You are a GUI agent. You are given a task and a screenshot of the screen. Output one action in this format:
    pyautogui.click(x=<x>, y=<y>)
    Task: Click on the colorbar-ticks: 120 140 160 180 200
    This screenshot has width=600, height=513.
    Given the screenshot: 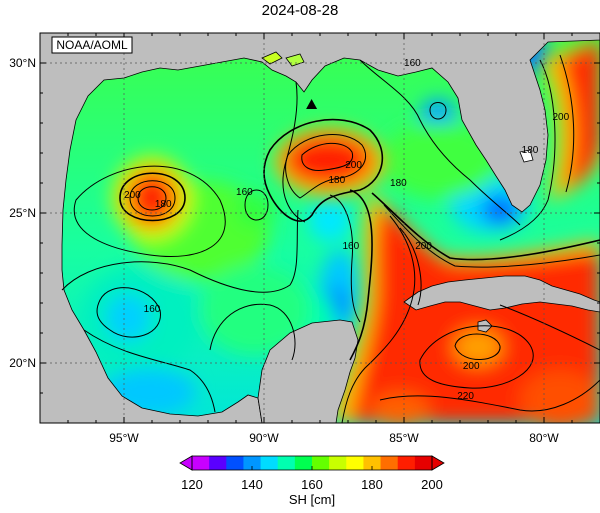 What is the action you would take?
    pyautogui.click(x=312, y=479)
    